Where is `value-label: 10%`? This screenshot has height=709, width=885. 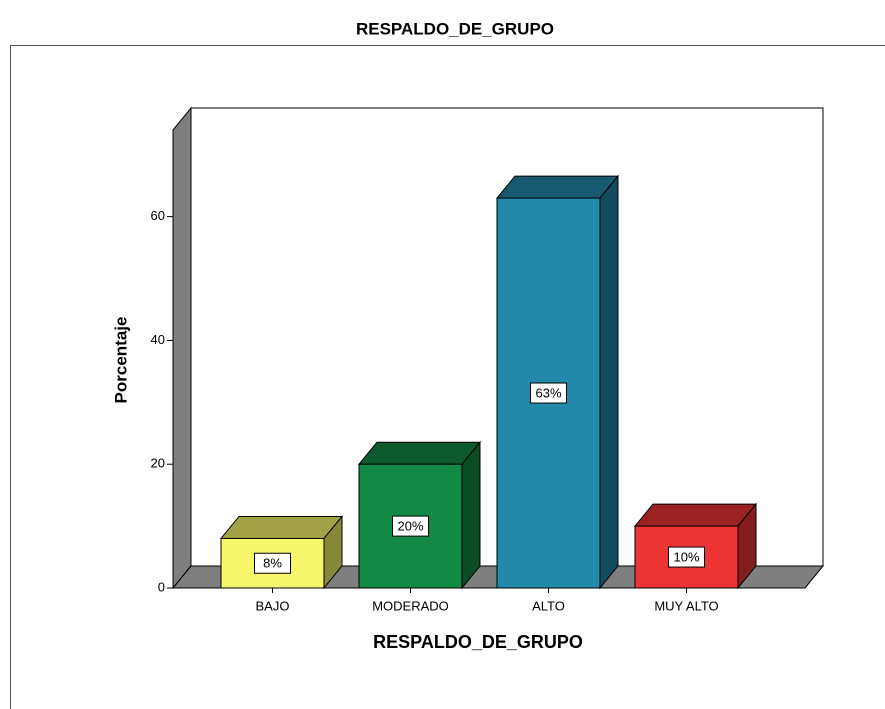 value-label: 10% is located at coordinates (686, 556).